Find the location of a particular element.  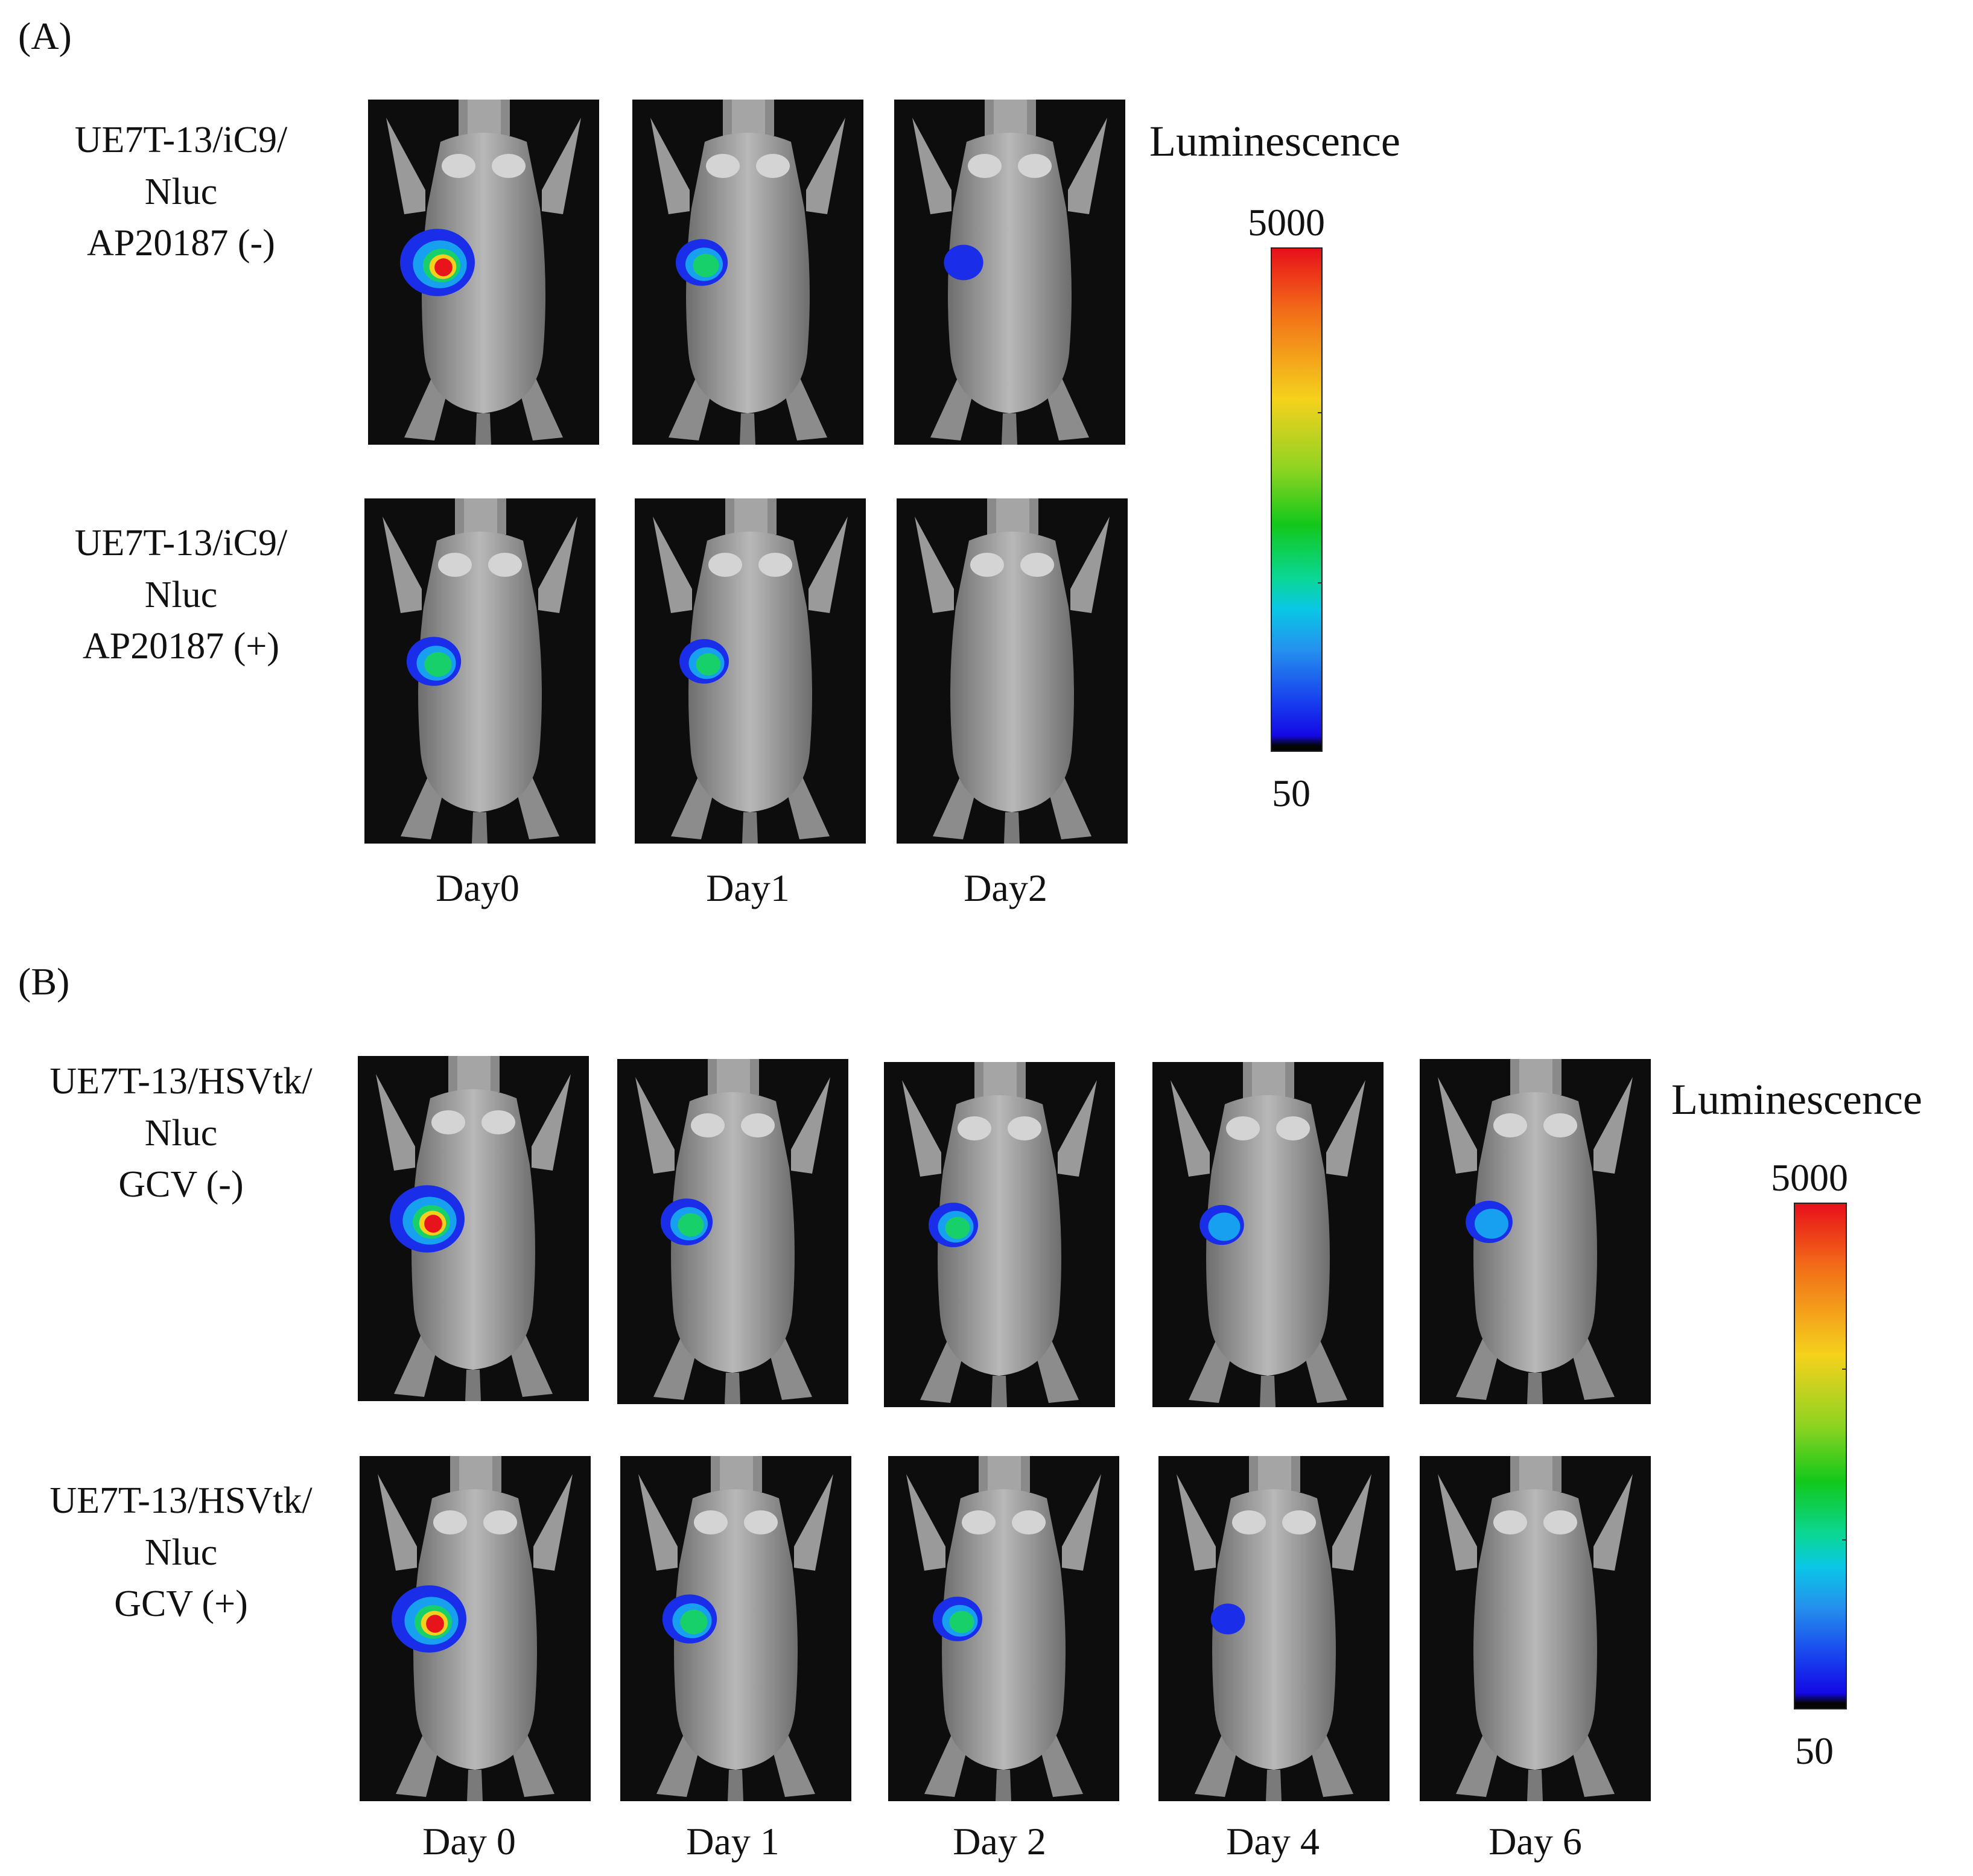

row-label-line3: AP20187 (+) is located at coordinates (180, 646).